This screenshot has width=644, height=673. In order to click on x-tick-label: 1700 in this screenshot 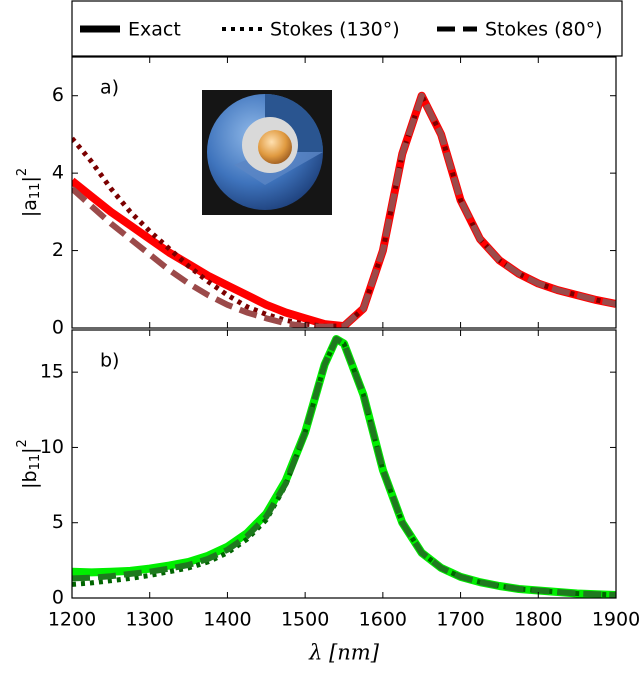, I will do `click(460, 620)`.